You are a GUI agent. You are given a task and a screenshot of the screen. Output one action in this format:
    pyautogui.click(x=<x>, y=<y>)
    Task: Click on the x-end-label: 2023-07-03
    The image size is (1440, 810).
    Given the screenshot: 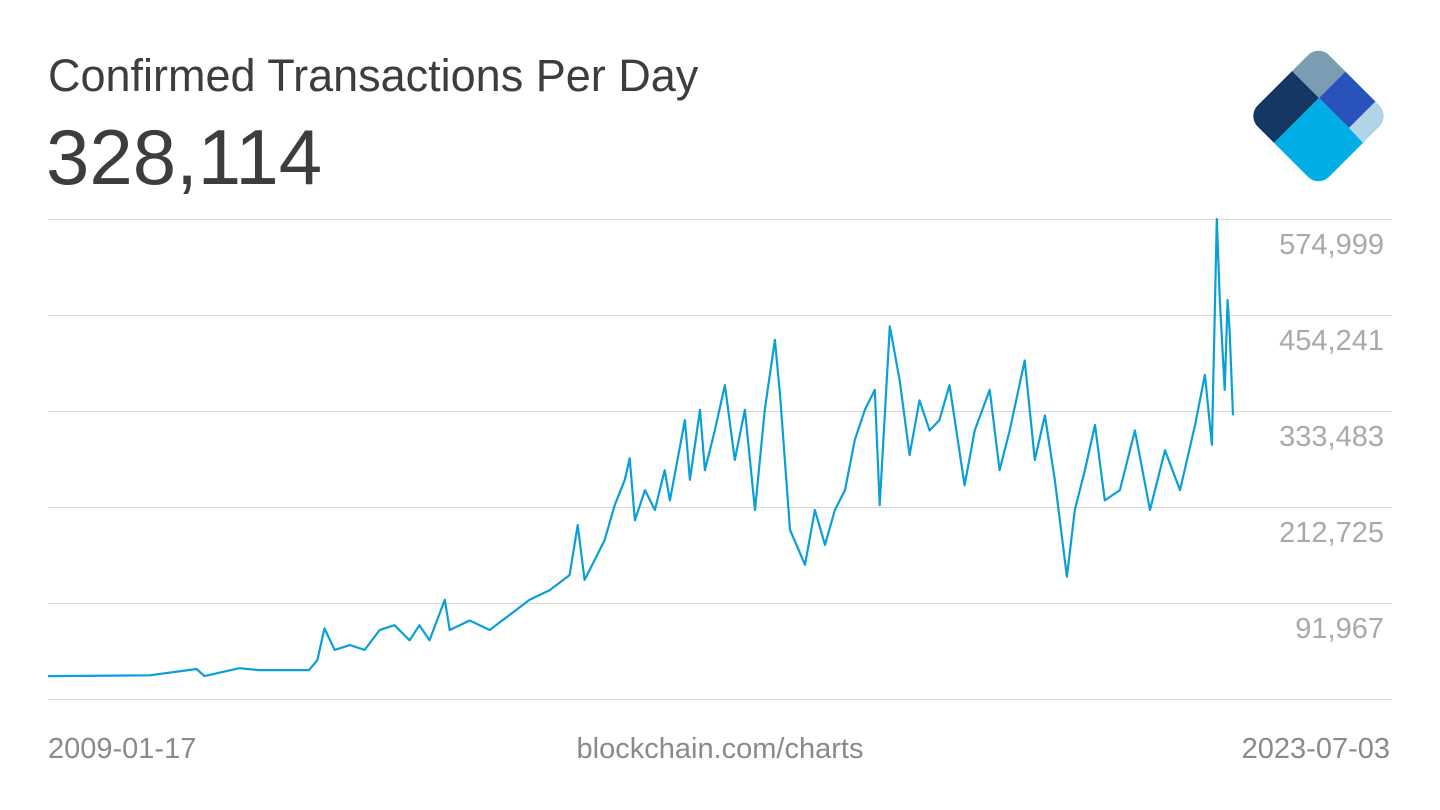 What is the action you would take?
    pyautogui.click(x=1315, y=749)
    